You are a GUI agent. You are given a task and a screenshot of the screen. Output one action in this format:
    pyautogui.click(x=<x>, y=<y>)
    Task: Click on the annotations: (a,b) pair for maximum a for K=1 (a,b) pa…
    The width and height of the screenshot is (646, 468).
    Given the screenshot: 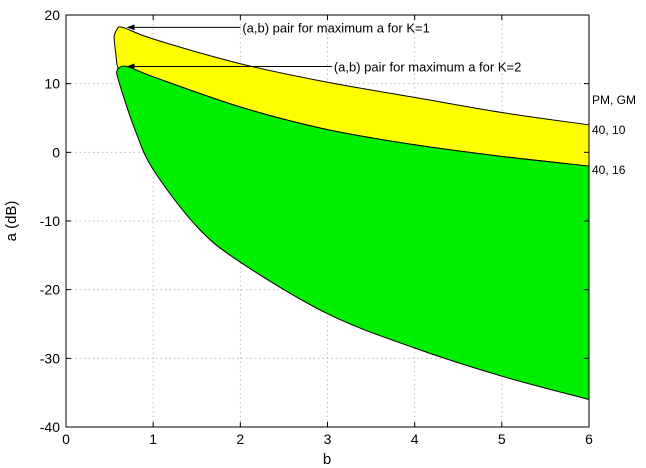 What is the action you would take?
    pyautogui.click(x=323, y=47)
    